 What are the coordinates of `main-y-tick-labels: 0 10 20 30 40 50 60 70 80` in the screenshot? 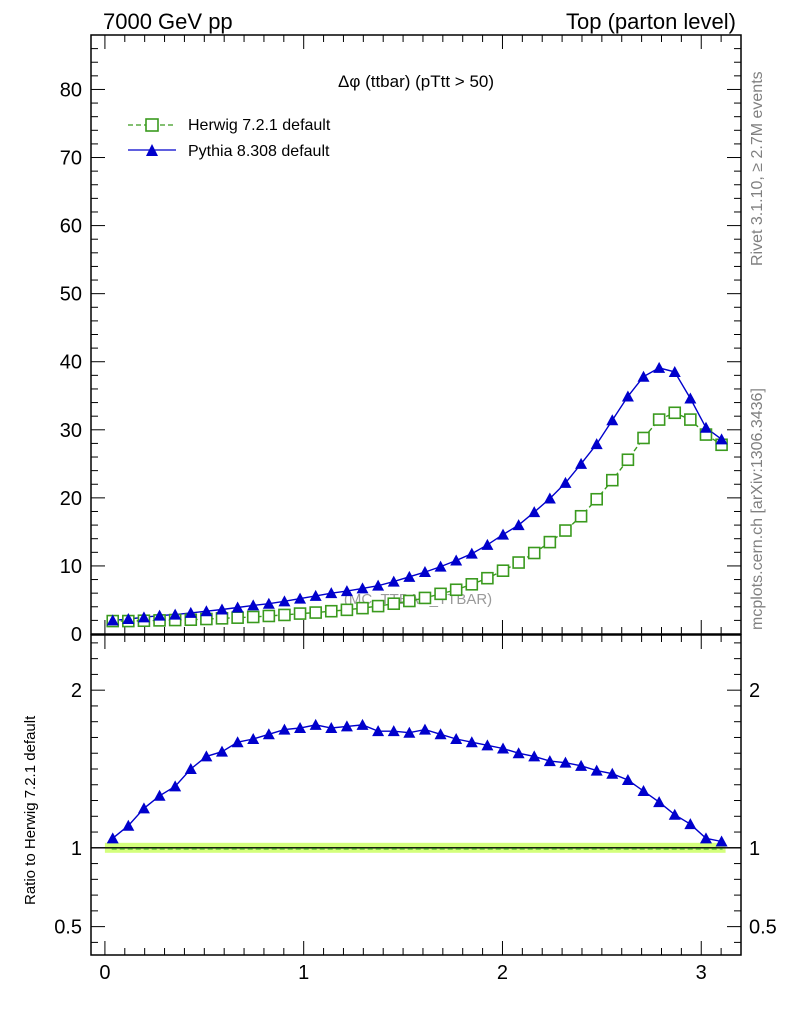 It's located at (71, 362).